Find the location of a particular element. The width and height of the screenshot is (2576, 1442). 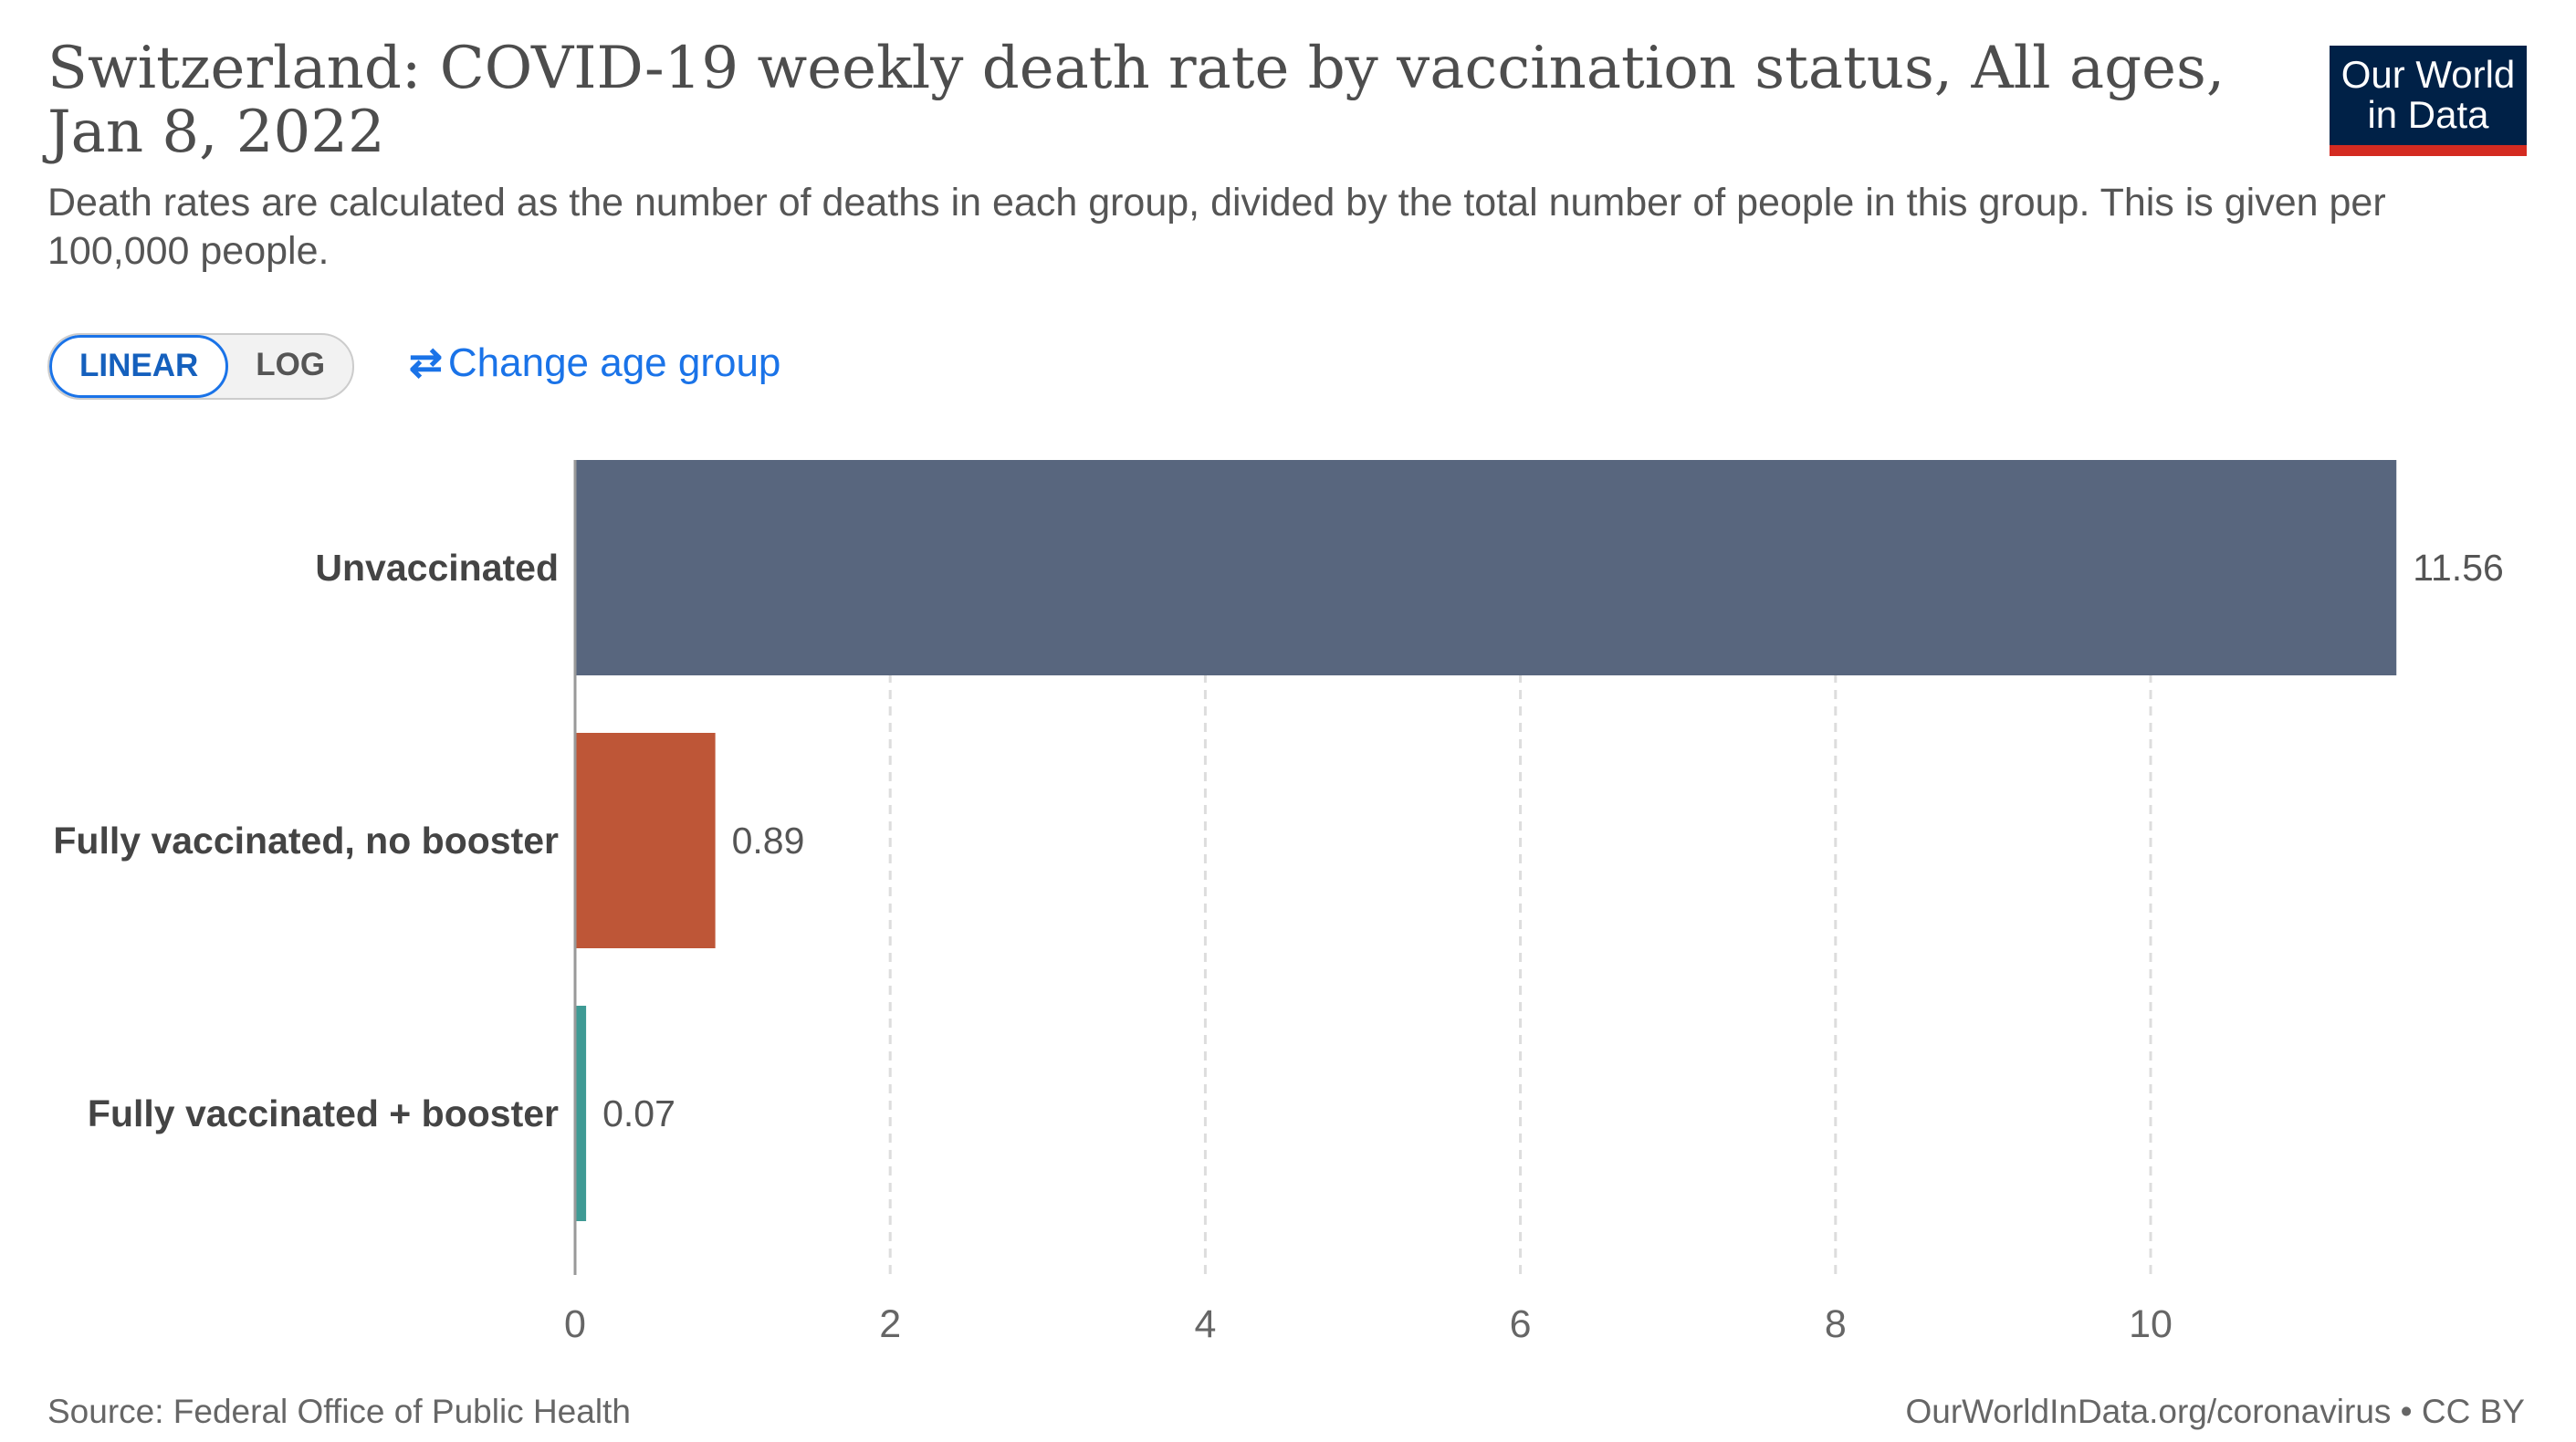

x-tick-label: 4 is located at coordinates (1205, 1324).